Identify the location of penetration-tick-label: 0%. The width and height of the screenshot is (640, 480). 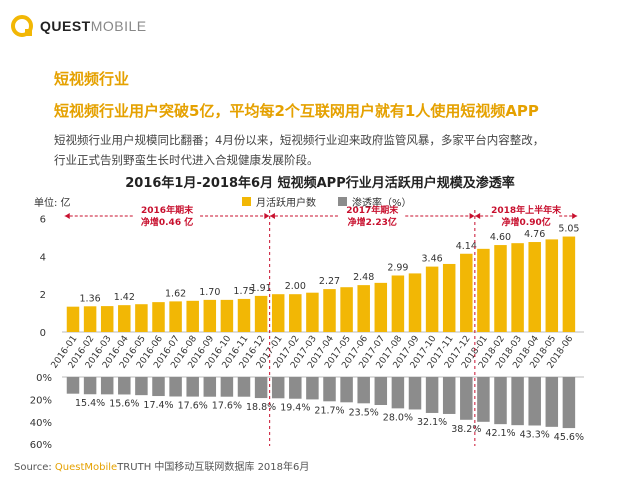
(44, 378).